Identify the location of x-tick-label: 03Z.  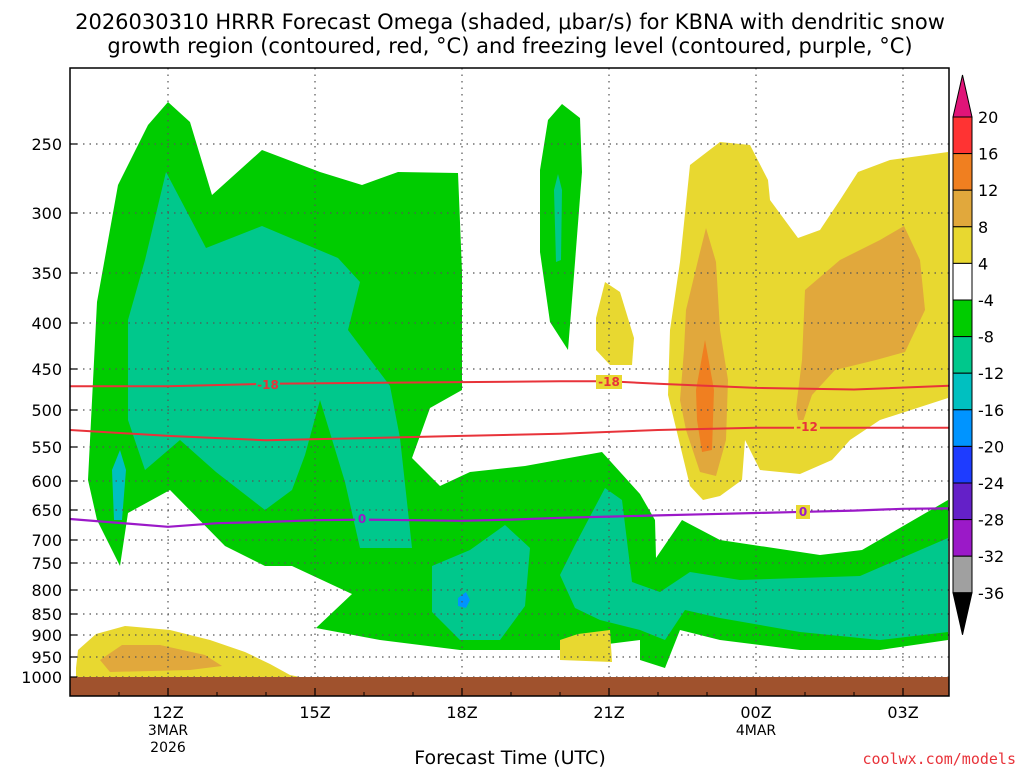
(902, 712).